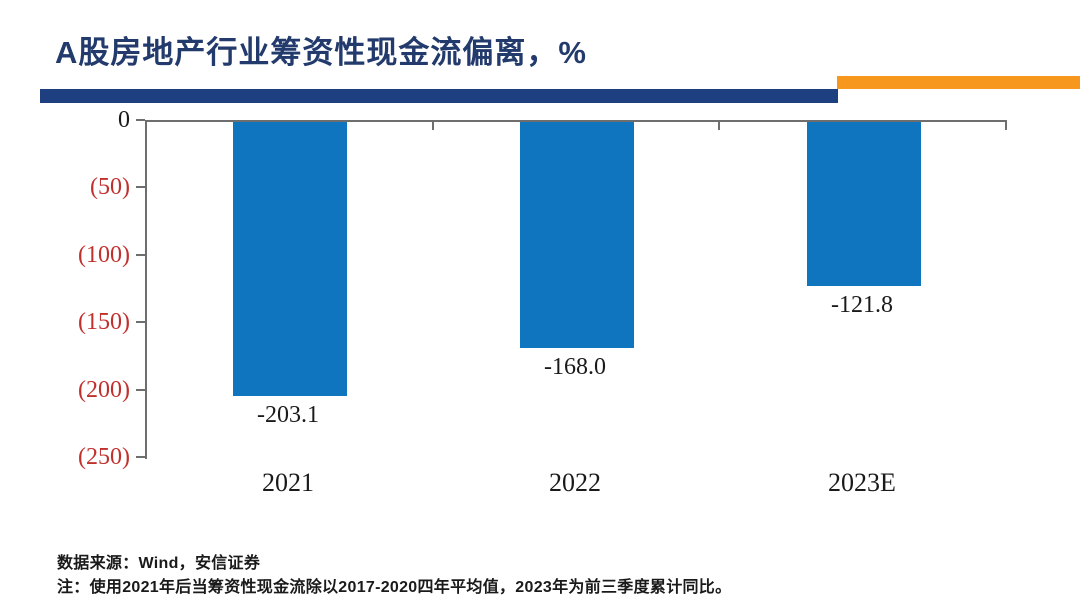 The image size is (1080, 606). Describe the element at coordinates (104, 322) in the screenshot. I see `y-tick-label: (150)` at that location.